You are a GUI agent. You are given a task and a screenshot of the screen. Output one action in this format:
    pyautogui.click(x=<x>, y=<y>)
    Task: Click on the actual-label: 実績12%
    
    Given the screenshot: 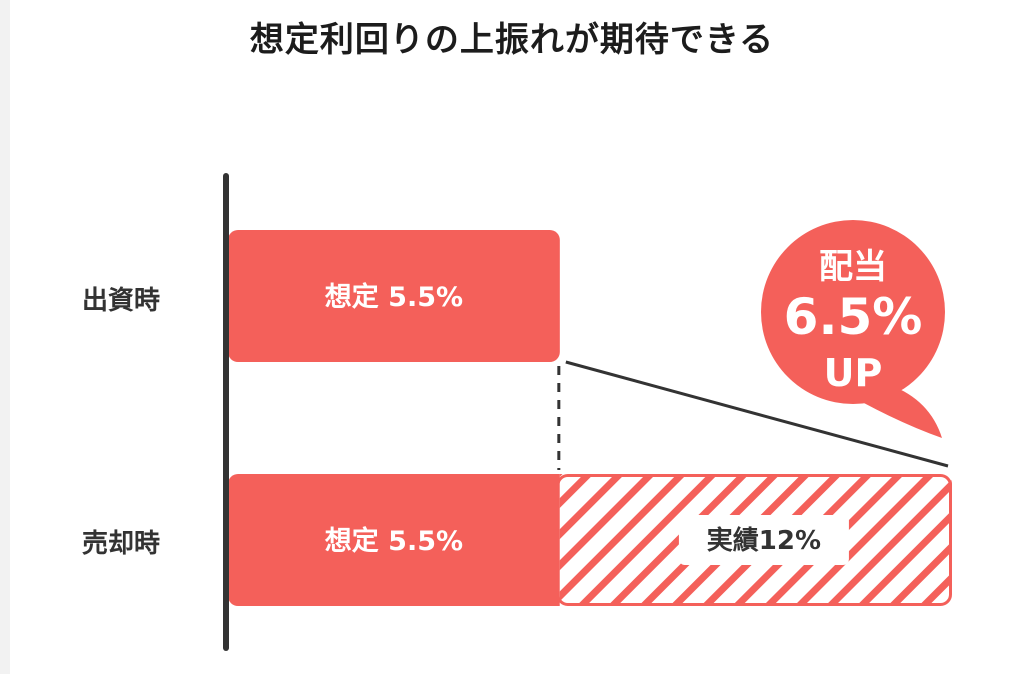 What is the action you would take?
    pyautogui.click(x=764, y=540)
    